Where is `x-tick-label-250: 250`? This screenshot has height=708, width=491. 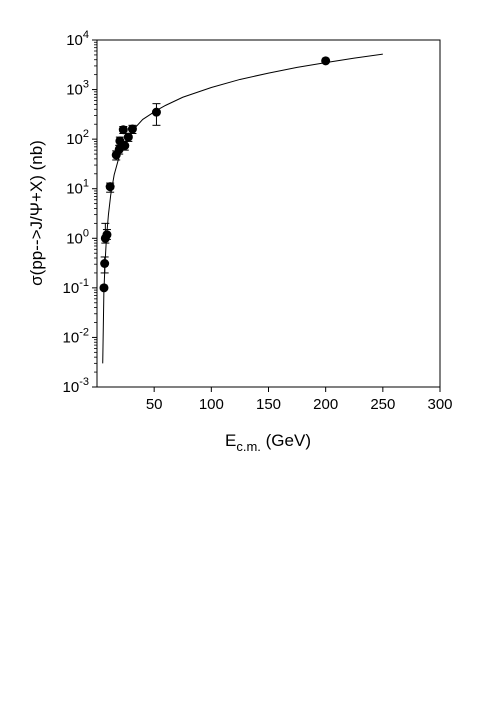 x-tick-label-250: 250 is located at coordinates (382, 404).